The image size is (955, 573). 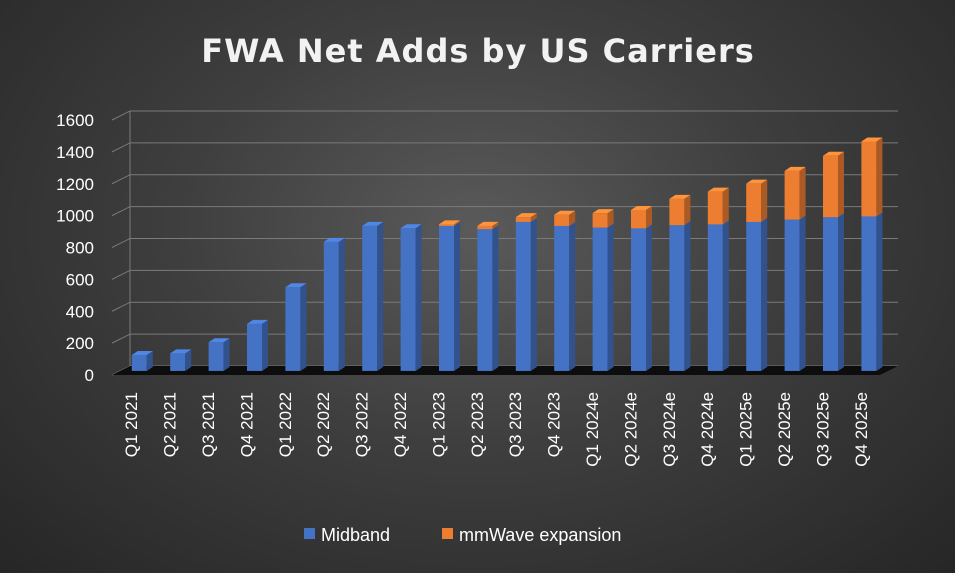 What do you see at coordinates (246, 424) in the screenshot?
I see `x-tick-label: Q4 2021` at bounding box center [246, 424].